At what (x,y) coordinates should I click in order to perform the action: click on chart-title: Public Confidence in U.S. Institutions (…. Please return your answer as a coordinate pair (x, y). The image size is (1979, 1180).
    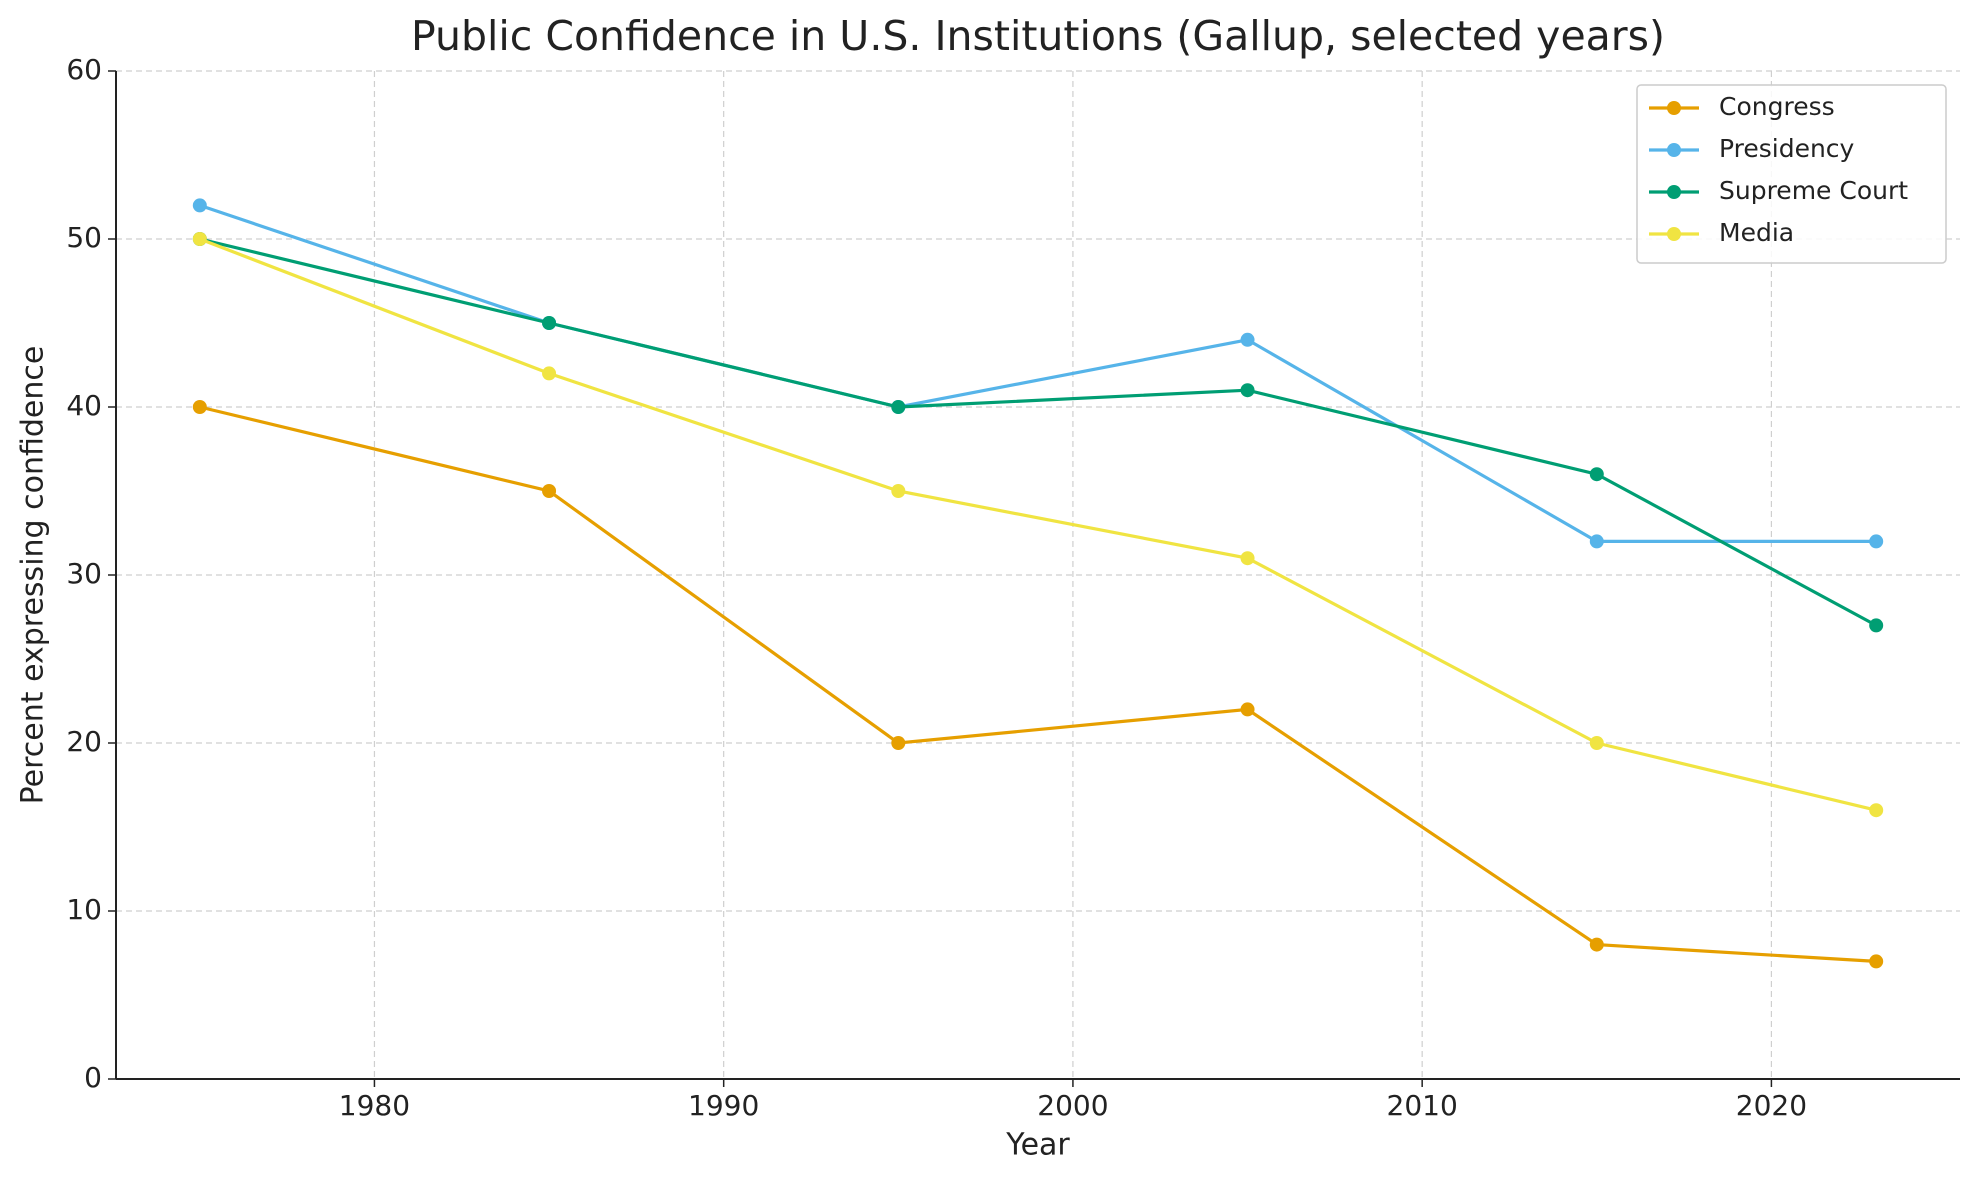
    Looking at the image, I should click on (1038, 36).